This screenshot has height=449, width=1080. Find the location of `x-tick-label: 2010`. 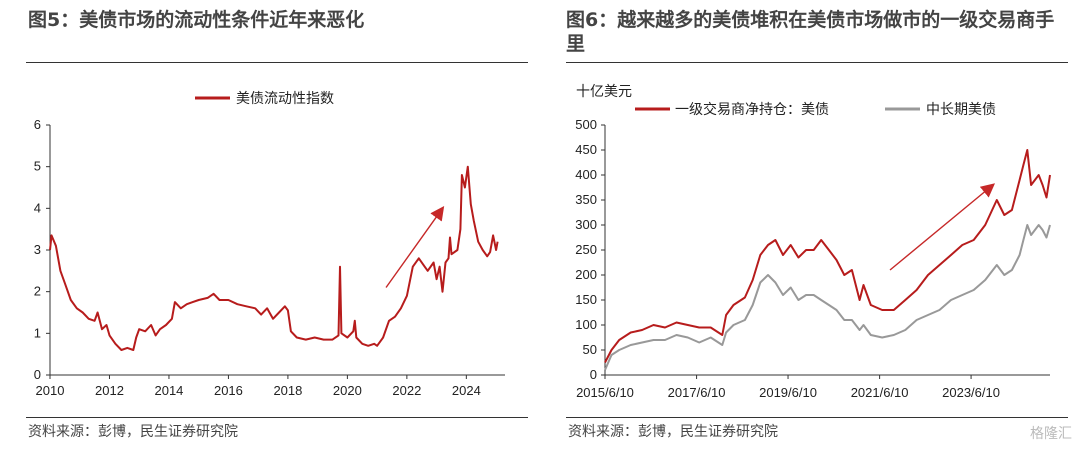

x-tick-label: 2010 is located at coordinates (50, 390).